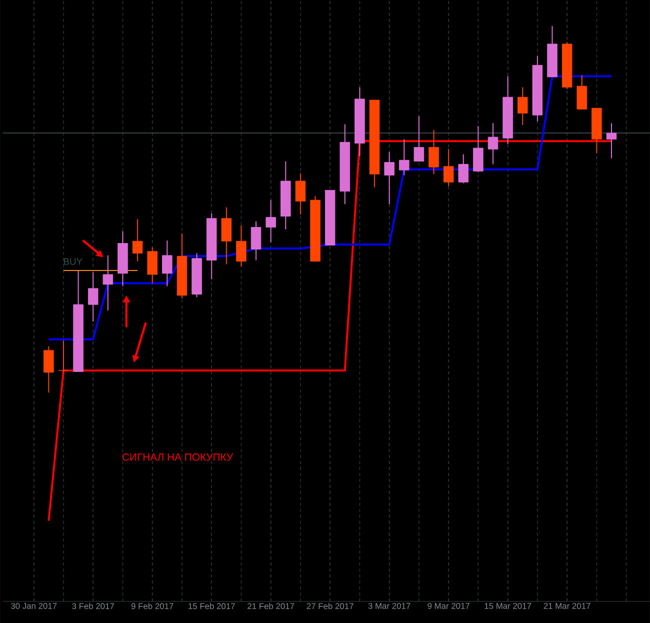 The width and height of the screenshot is (650, 623). Describe the element at coordinates (178, 457) in the screenshot. I see `text: СИГНАЛ НА ПОКУПКУ` at that location.